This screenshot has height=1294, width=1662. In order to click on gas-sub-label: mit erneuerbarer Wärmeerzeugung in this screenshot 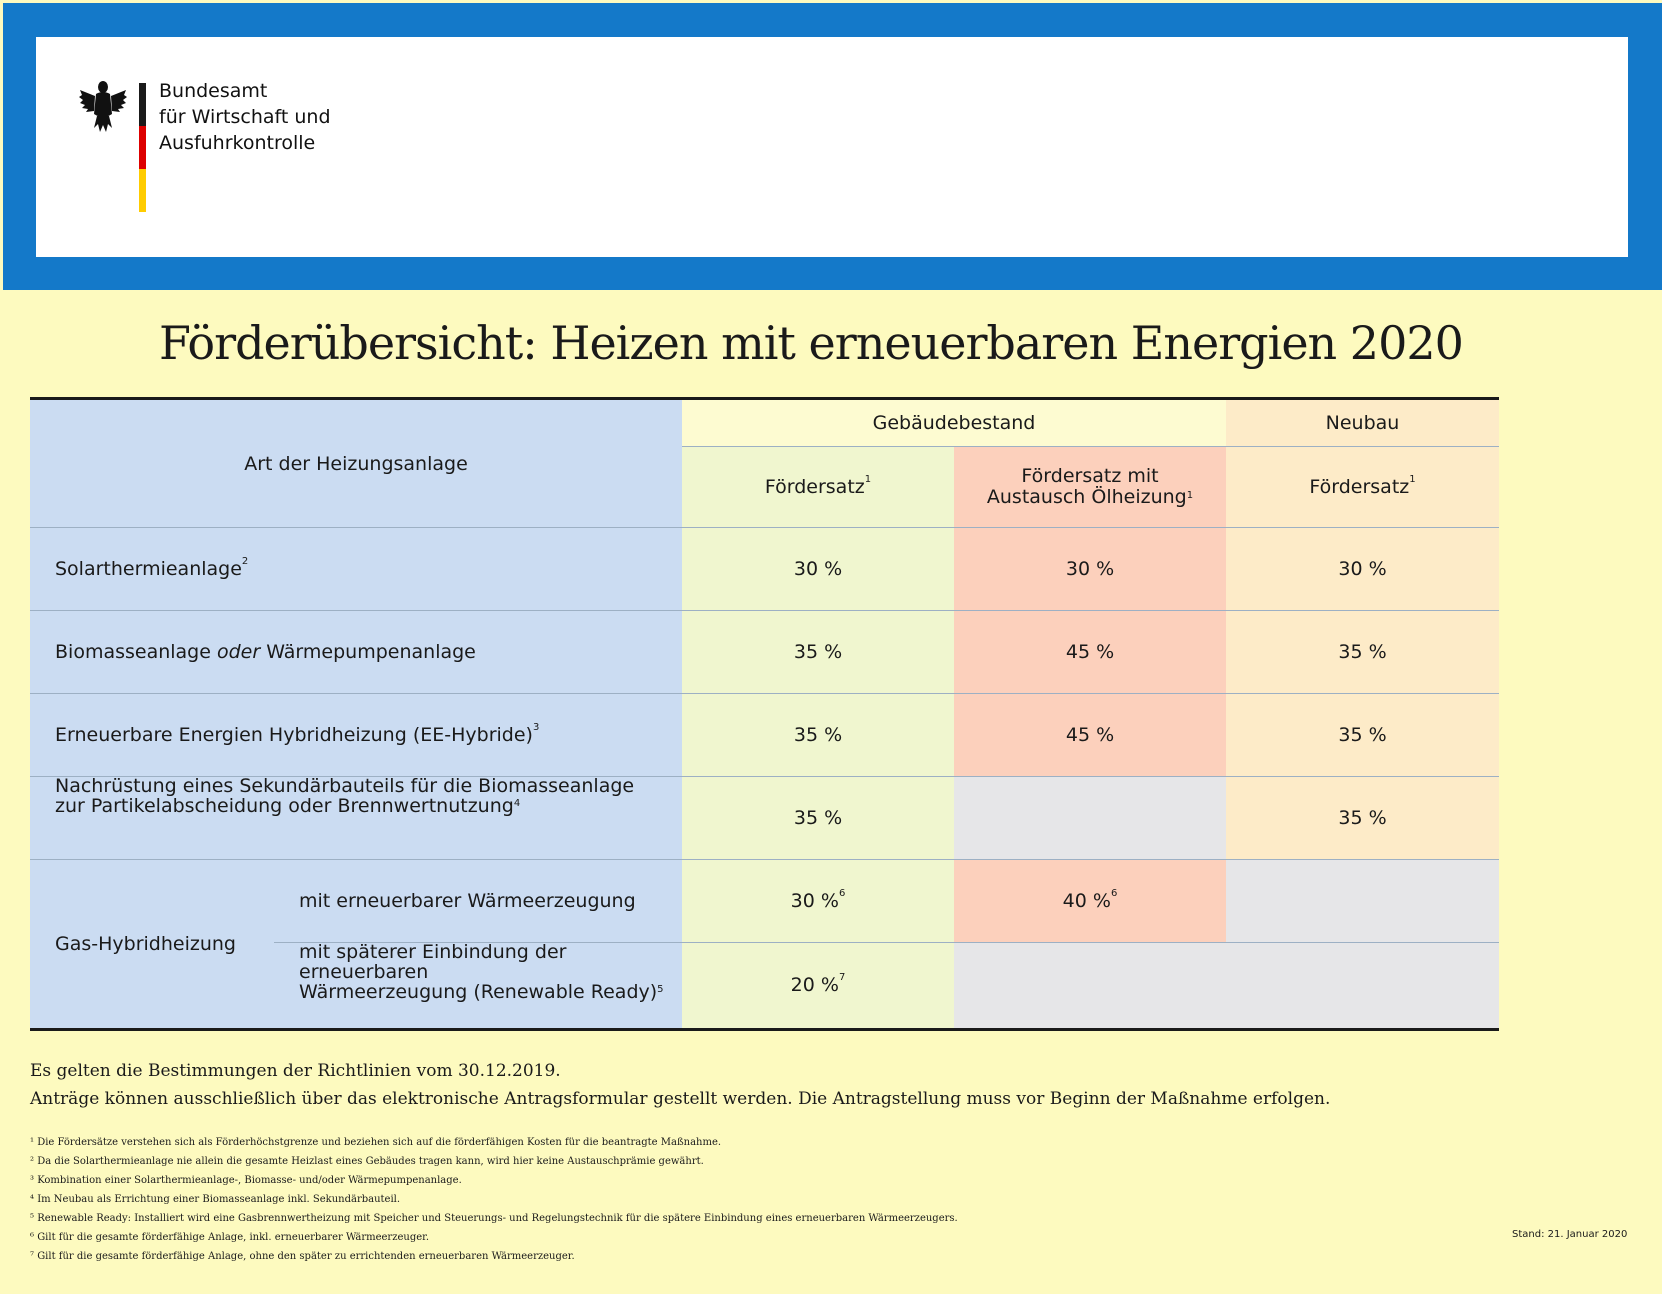, I will do `click(467, 900)`.